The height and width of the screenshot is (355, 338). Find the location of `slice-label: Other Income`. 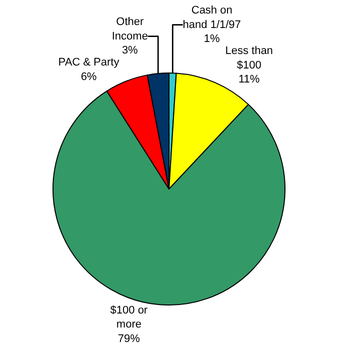

slice-label: Other Income is located at coordinates (130, 29).